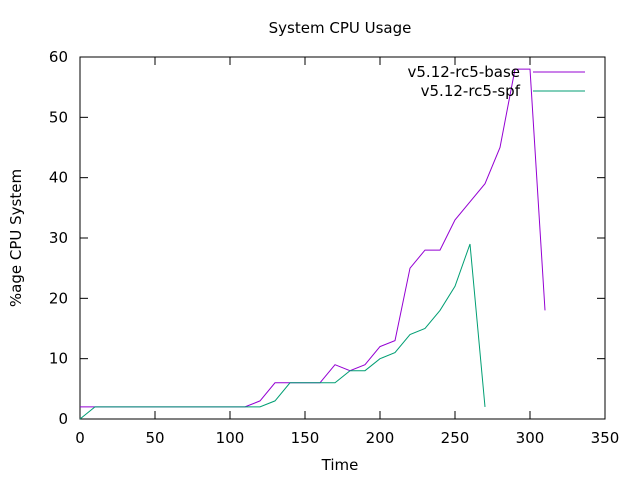 The height and width of the screenshot is (480, 640). Describe the element at coordinates (58, 117) in the screenshot. I see `y-tick-label: 50` at that location.